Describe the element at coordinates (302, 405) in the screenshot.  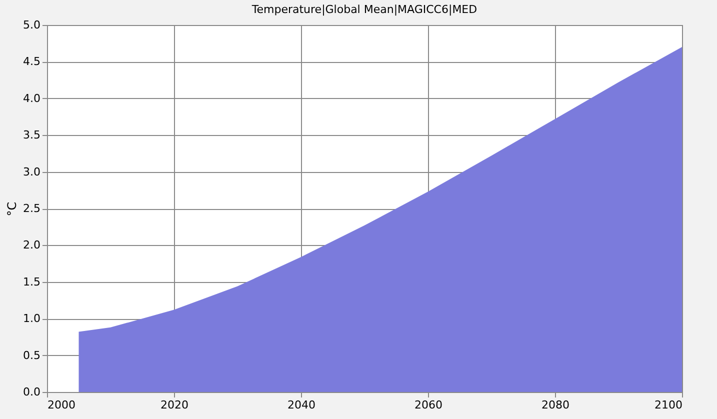
I see `x-tick-label: 2040` at that location.